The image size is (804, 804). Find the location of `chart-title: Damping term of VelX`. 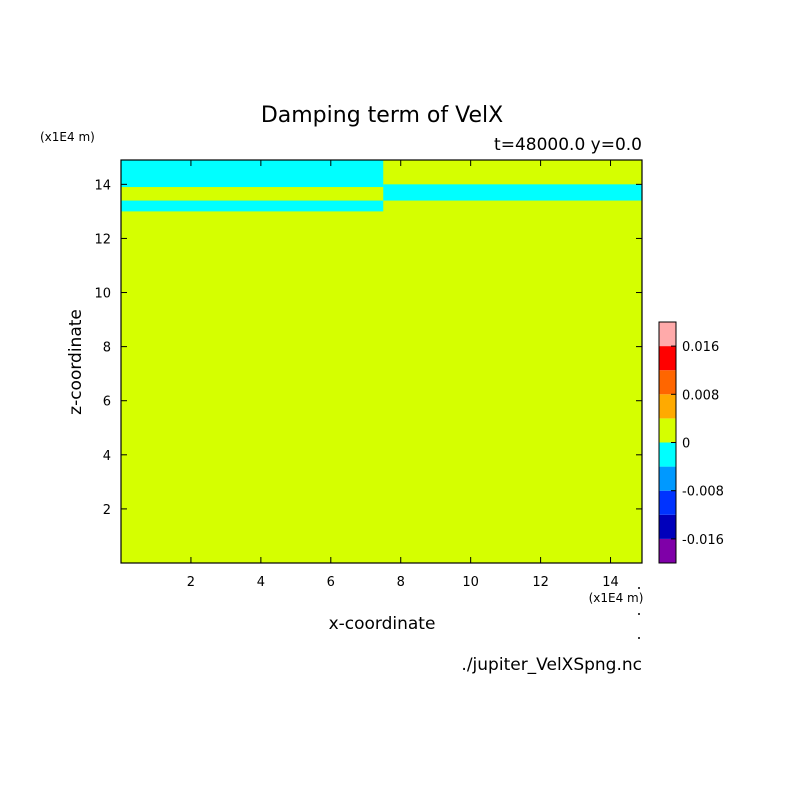

chart-title: Damping term of VelX is located at coordinates (382, 115).